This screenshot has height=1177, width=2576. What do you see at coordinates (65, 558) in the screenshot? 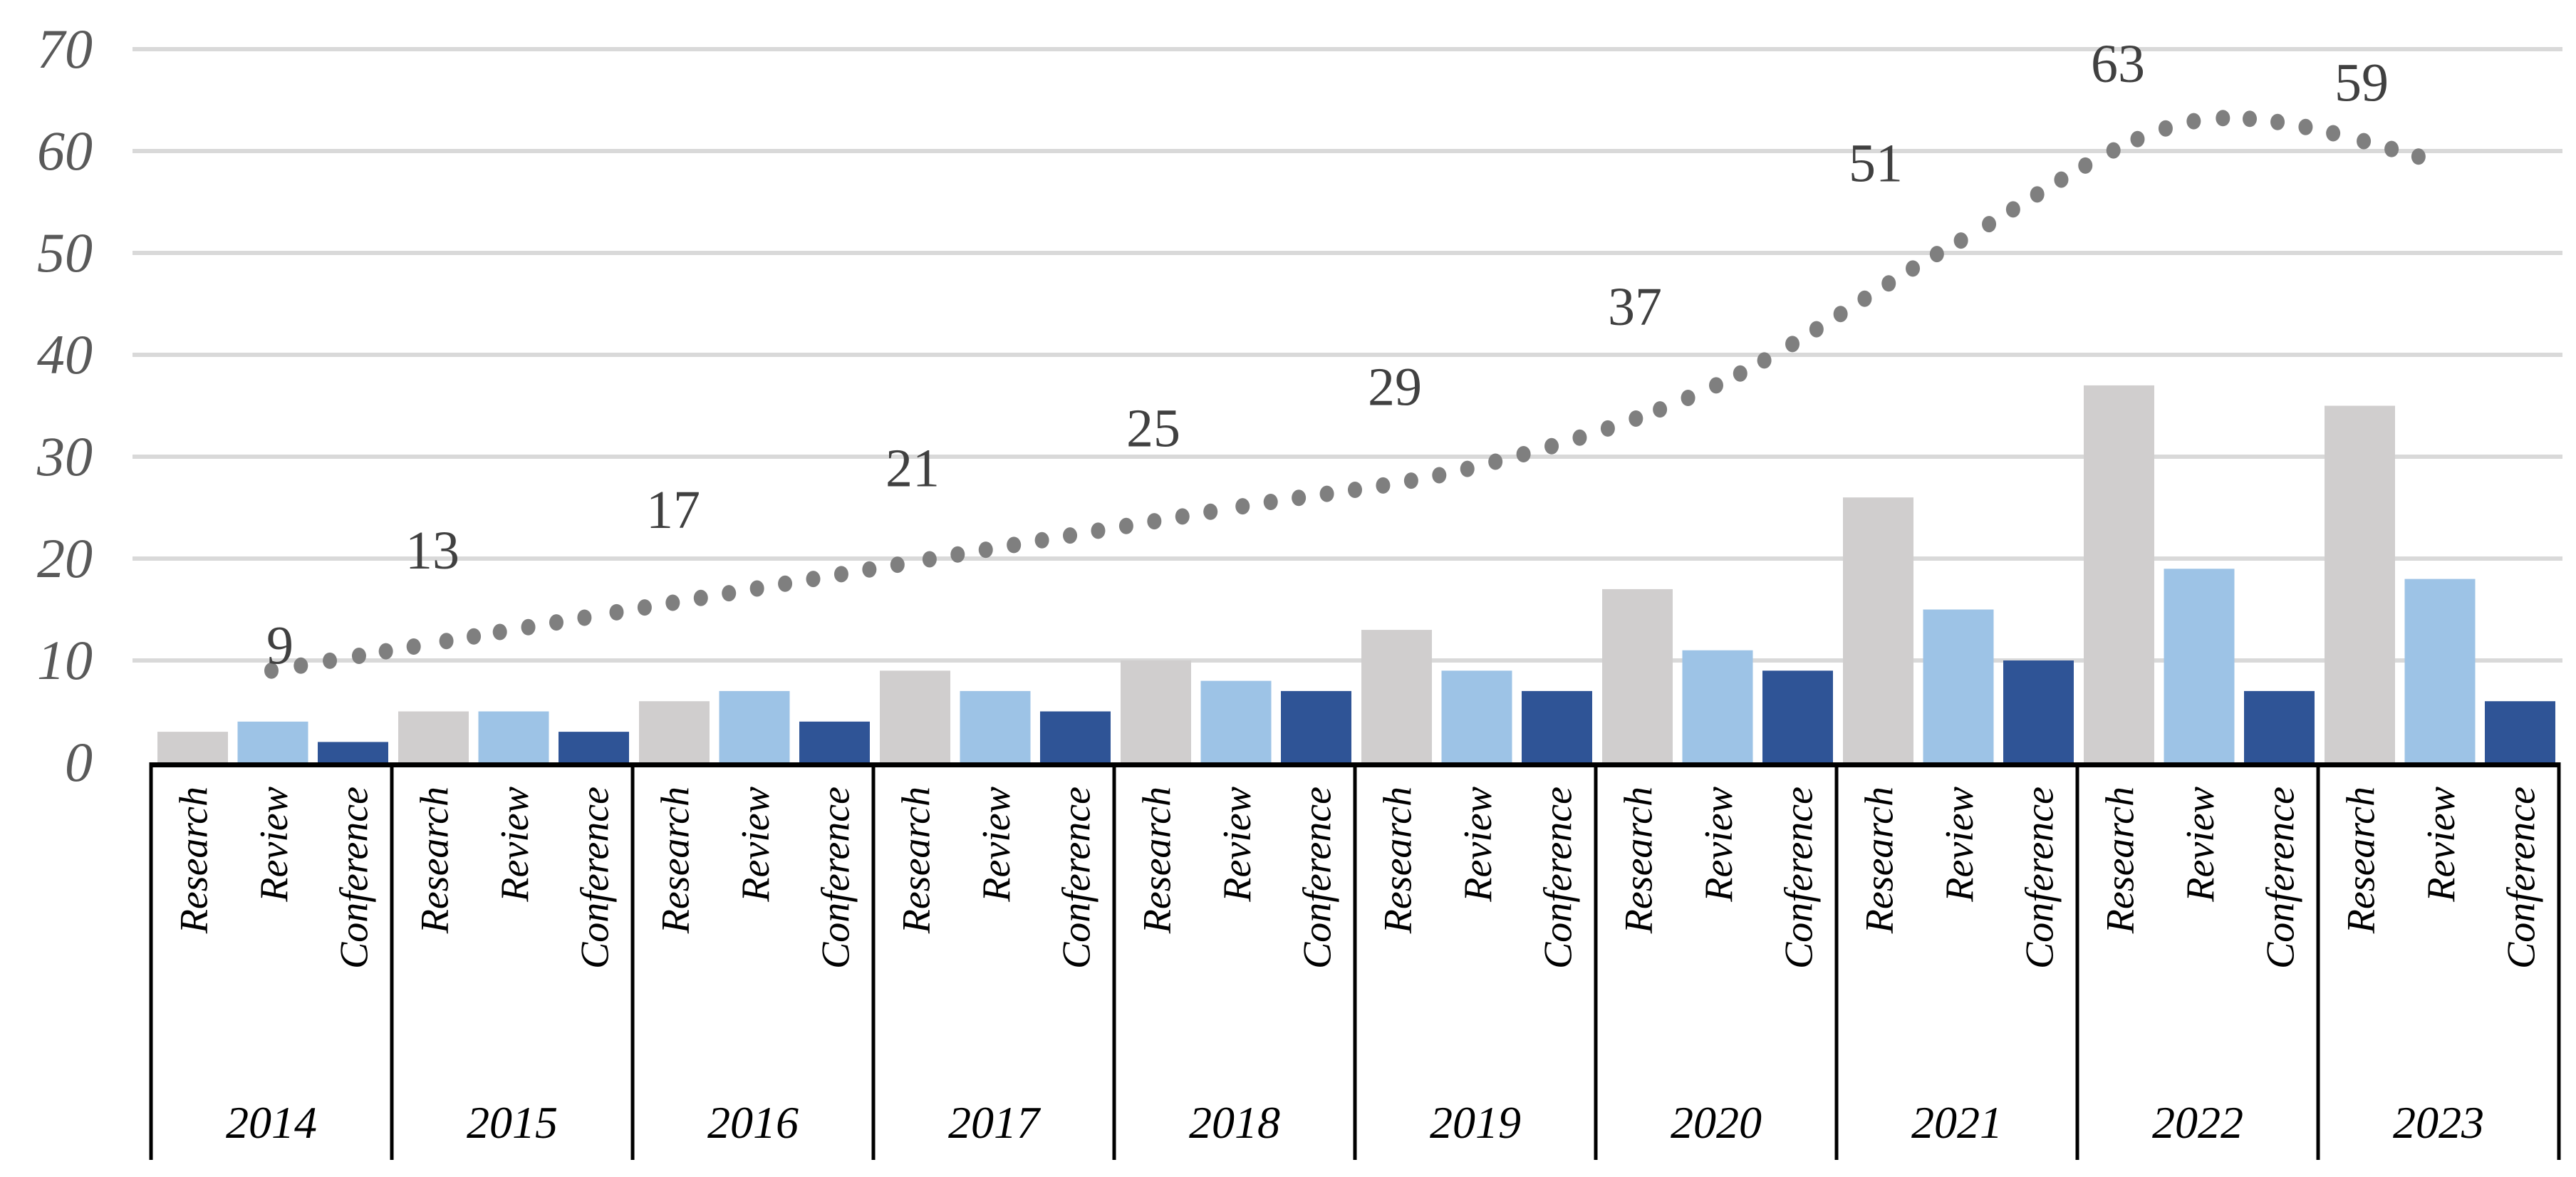
I see `y-axis-tick-label: 20` at bounding box center [65, 558].